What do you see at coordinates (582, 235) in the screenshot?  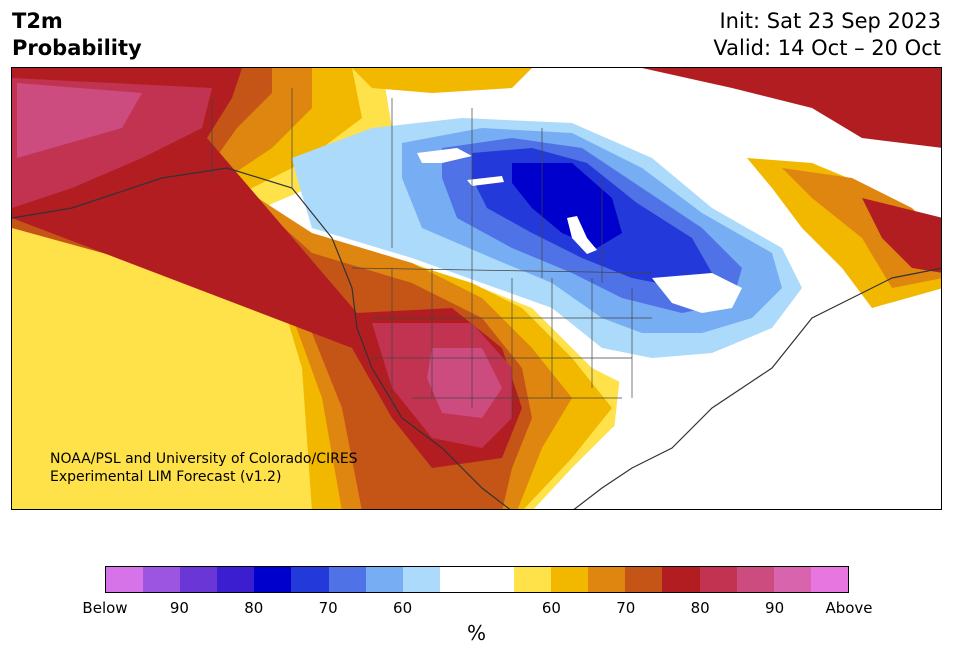 I see `lake-winnipeg` at bounding box center [582, 235].